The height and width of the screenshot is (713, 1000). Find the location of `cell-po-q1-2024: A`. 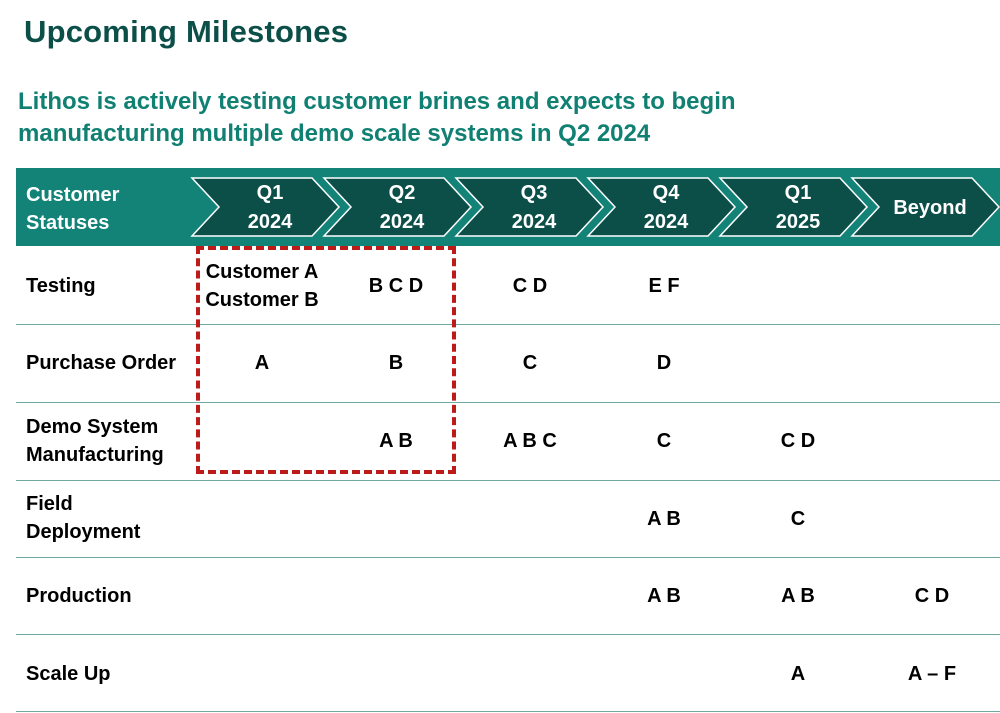

cell-po-q1-2024: A is located at coordinates (262, 363).